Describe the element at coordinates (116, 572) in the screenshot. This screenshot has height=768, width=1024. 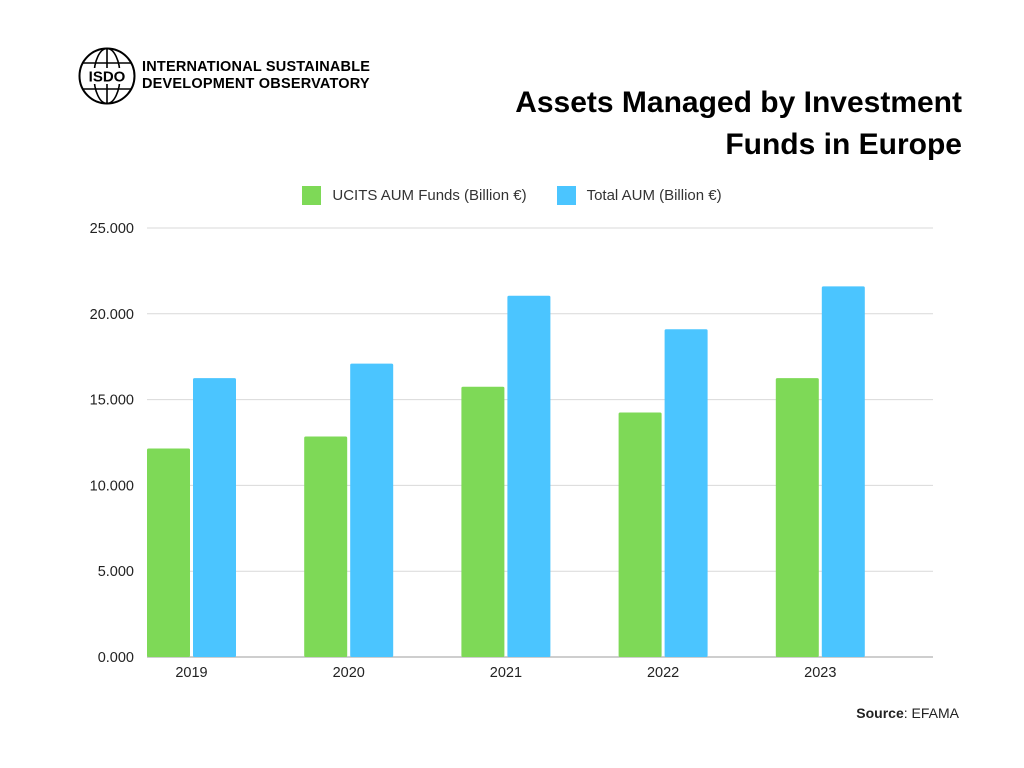
I see `y-tick-label: 5.000` at that location.